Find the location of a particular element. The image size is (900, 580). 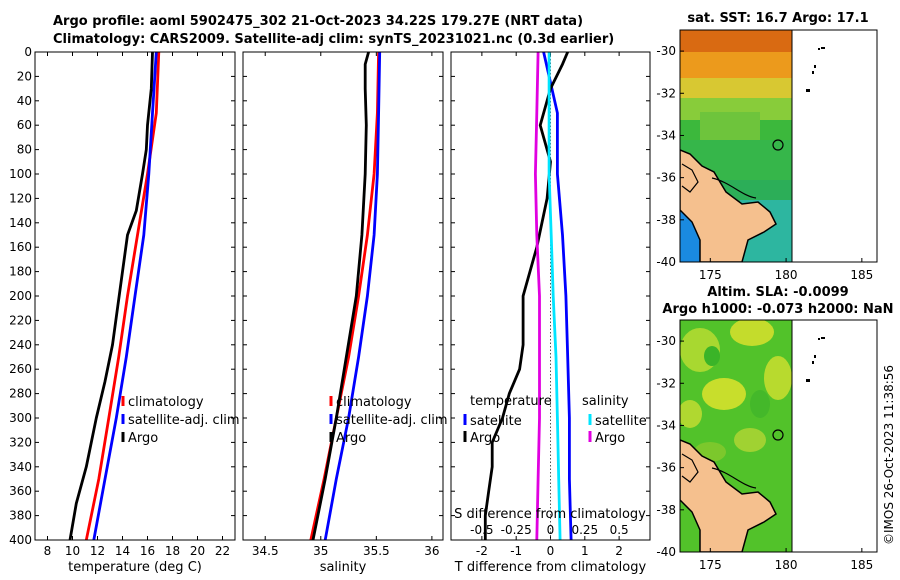

x-tick-label: -1 is located at coordinates (516, 551).